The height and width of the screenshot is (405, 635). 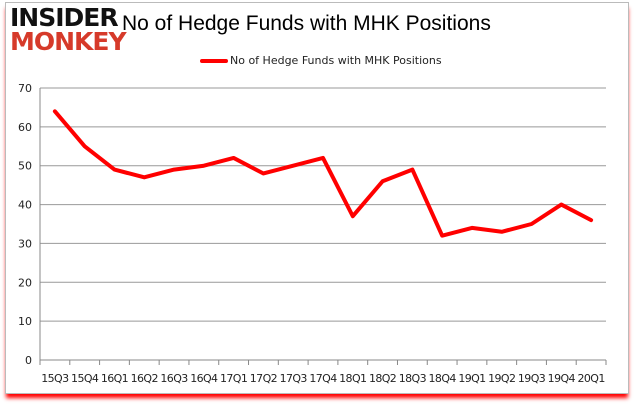 What do you see at coordinates (590, 378) in the screenshot?
I see `x-tick-label: 20Q1` at bounding box center [590, 378].